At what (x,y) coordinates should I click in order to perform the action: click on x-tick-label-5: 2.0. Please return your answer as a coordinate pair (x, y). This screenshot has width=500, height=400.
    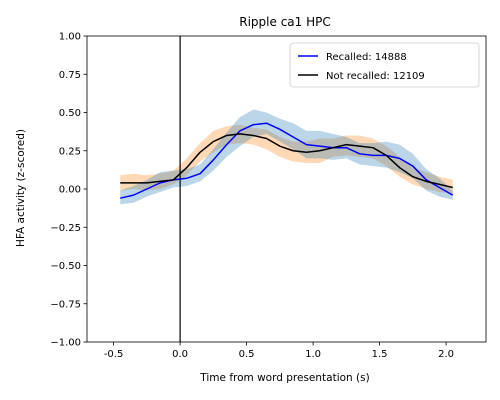
    Looking at the image, I should click on (446, 354).